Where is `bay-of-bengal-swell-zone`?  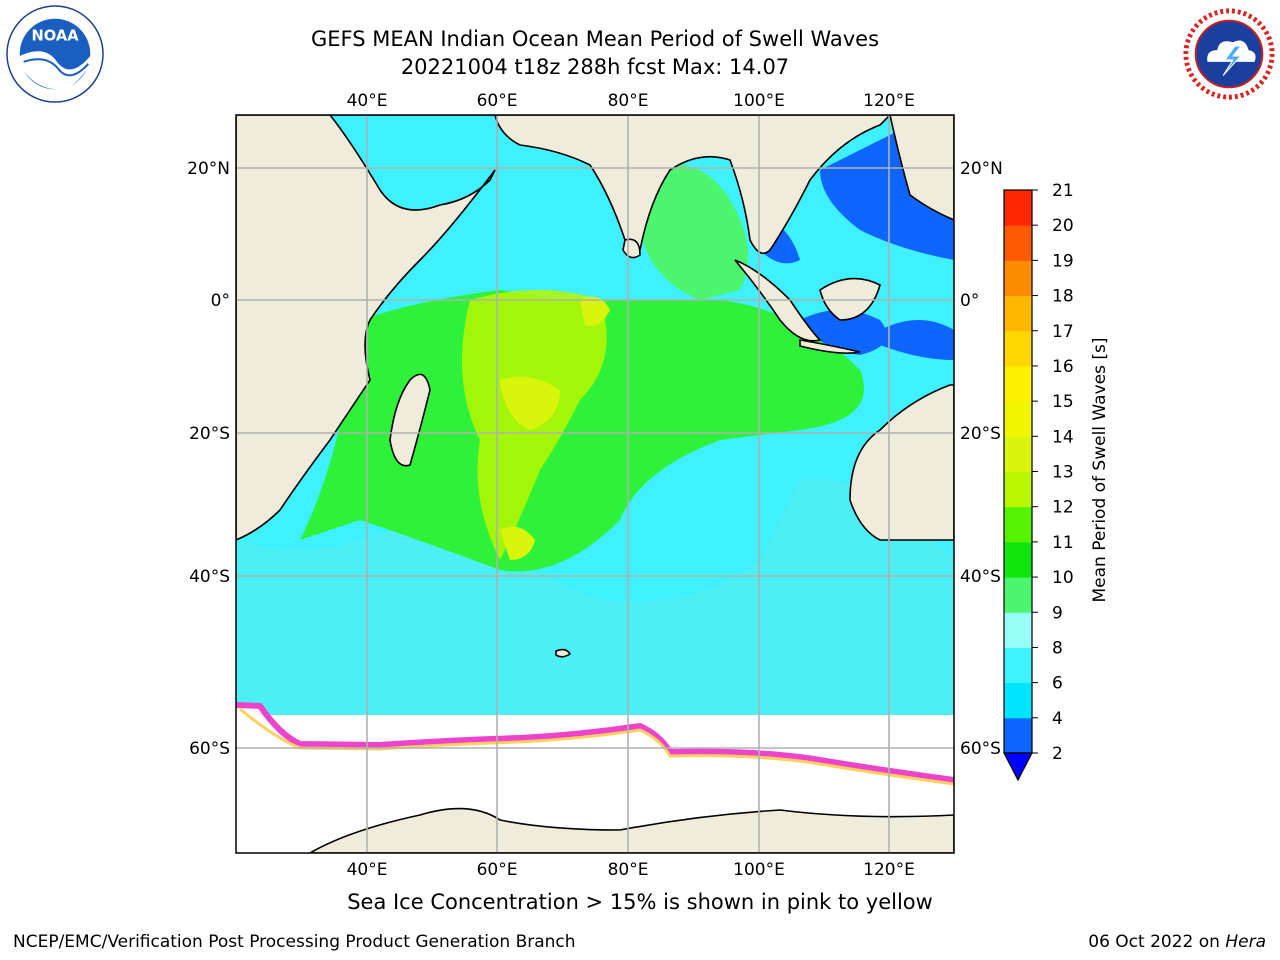
bay-of-bengal-swell-zone is located at coordinates (694, 232).